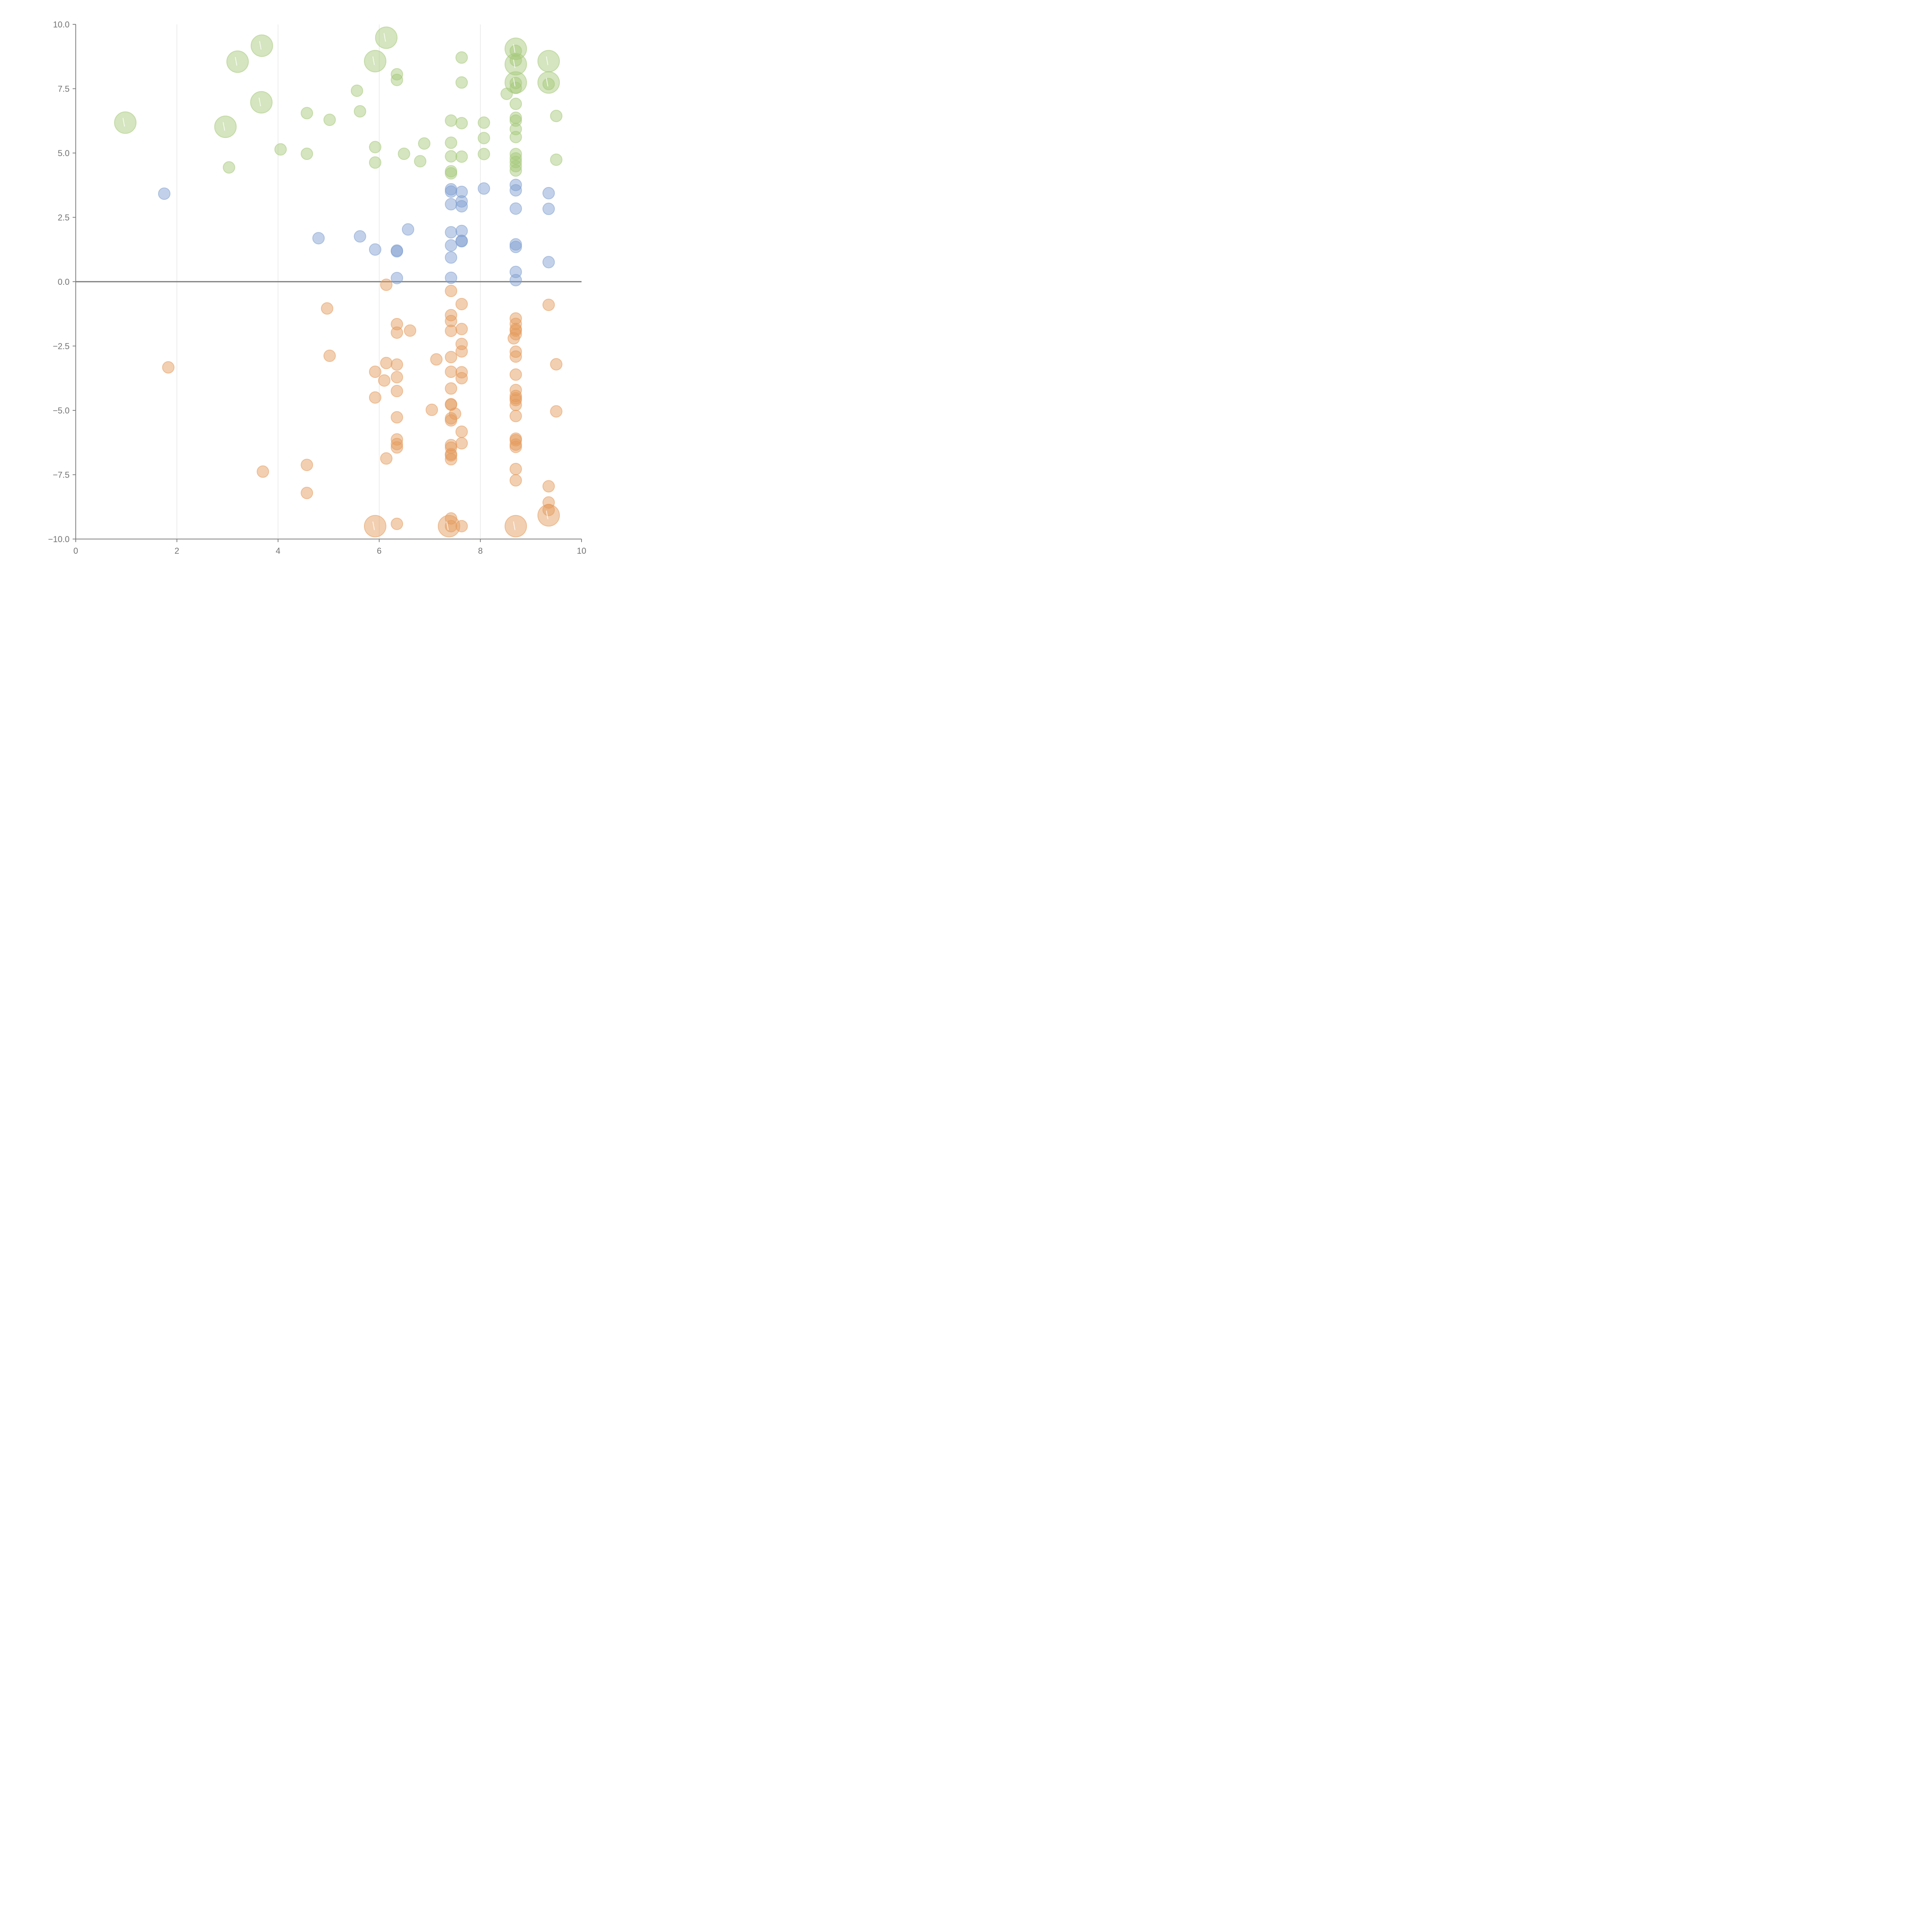 The width and height of the screenshot is (1932, 1932). I want to click on y-tick-label: −7.5, so click(62, 475).